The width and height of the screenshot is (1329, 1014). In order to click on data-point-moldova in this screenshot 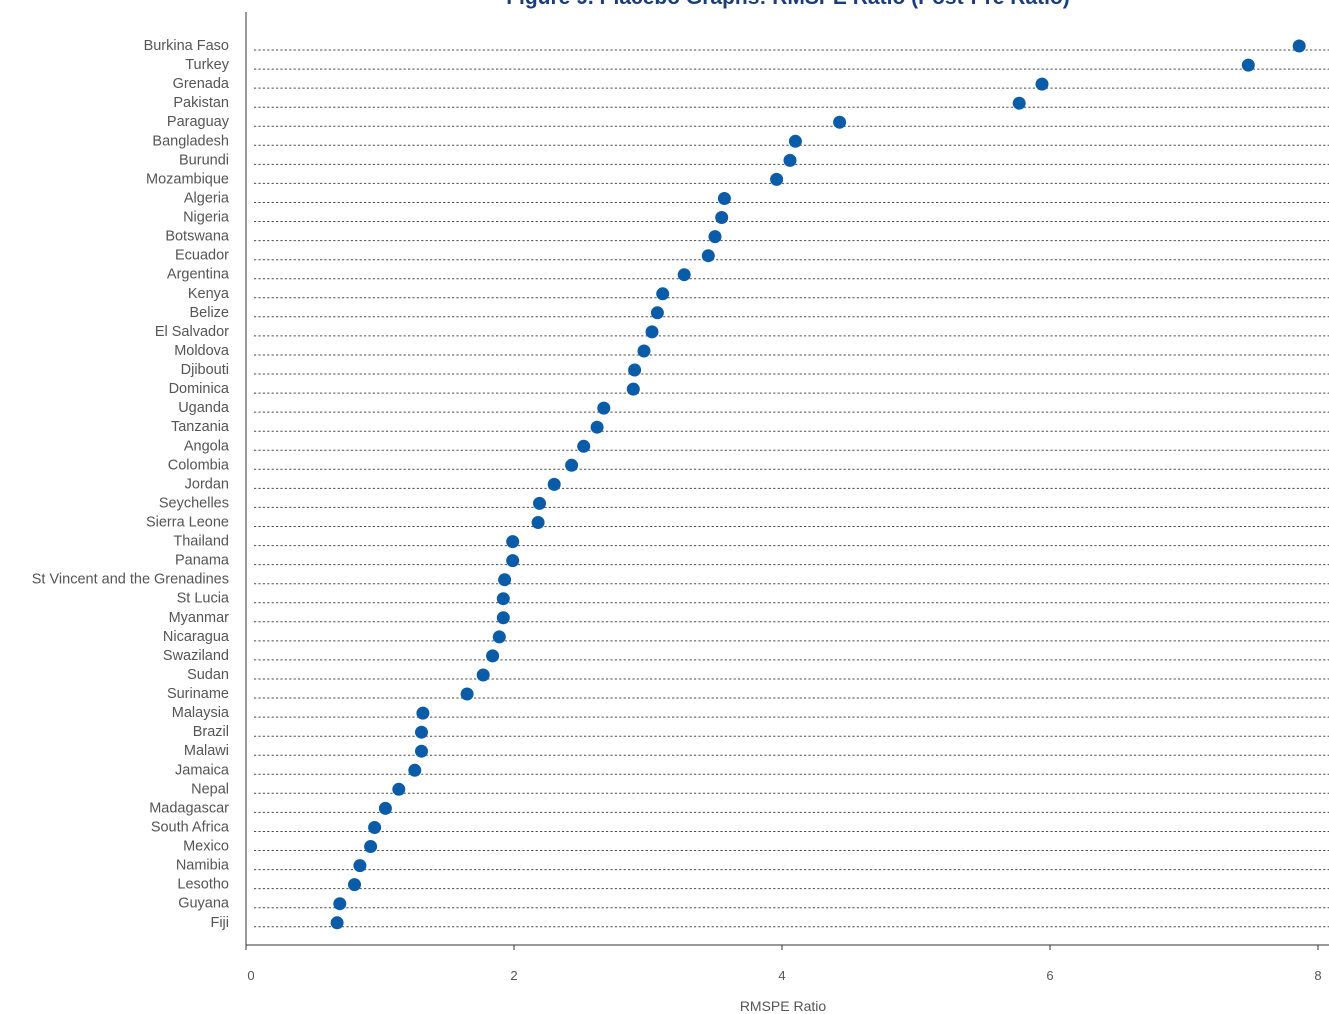, I will do `click(644, 351)`.